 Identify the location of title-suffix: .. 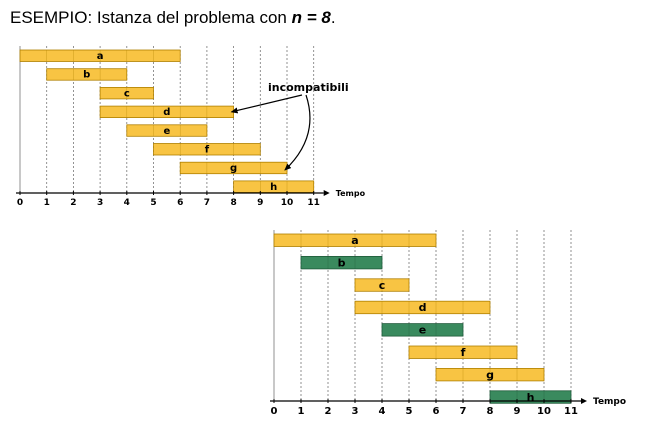
(333, 17).